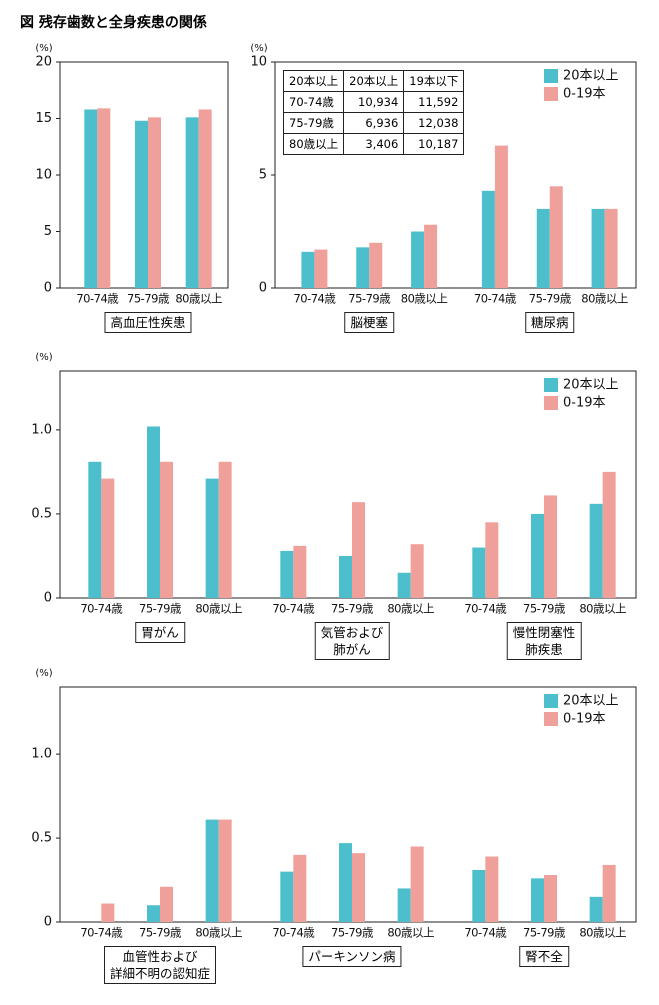  Describe the element at coordinates (43, 673) in the screenshot. I see `y-axis-label: (%)` at that location.